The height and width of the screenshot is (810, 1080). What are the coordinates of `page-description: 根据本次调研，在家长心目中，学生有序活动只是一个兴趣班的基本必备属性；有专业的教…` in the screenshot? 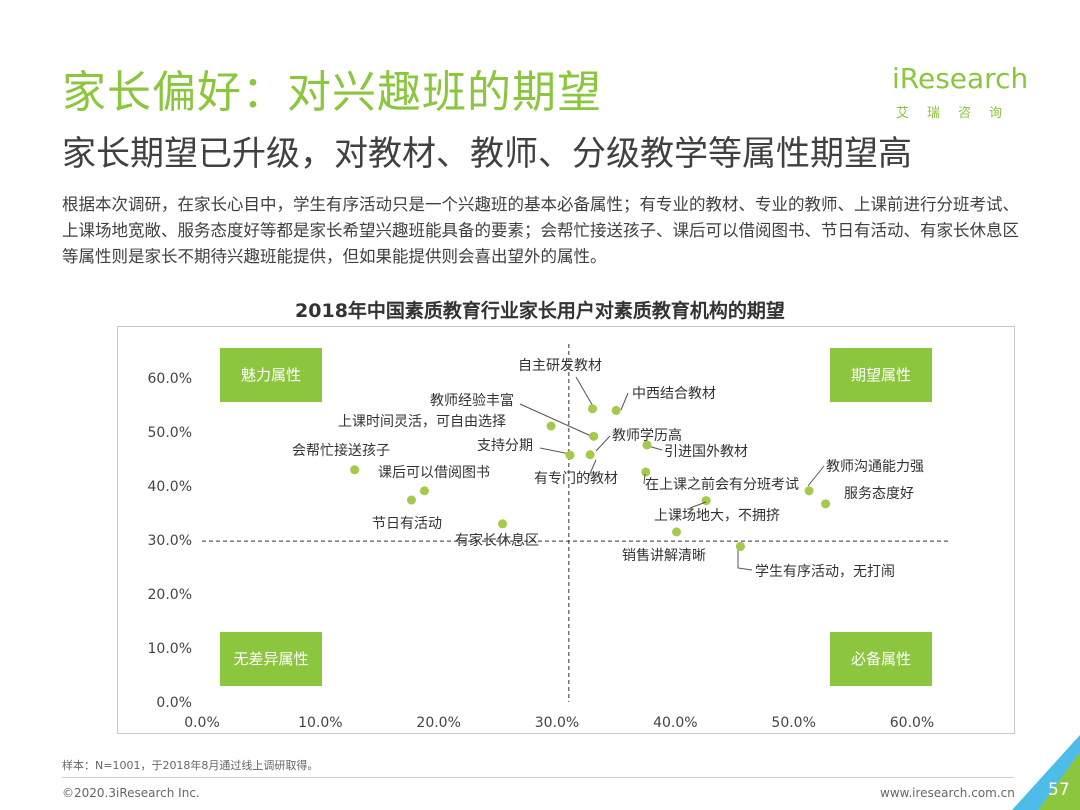 It's located at (540, 230).